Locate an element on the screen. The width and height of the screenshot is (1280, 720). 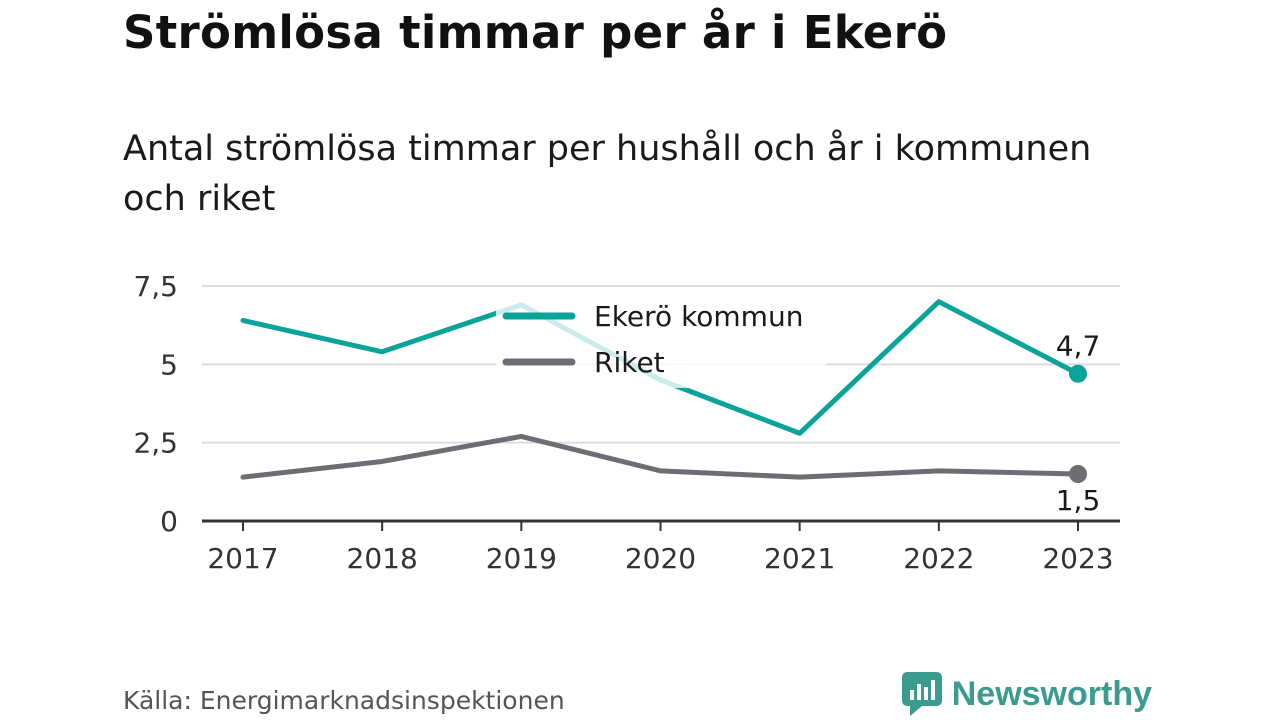
x-tick-label: 2022 is located at coordinates (938, 558).